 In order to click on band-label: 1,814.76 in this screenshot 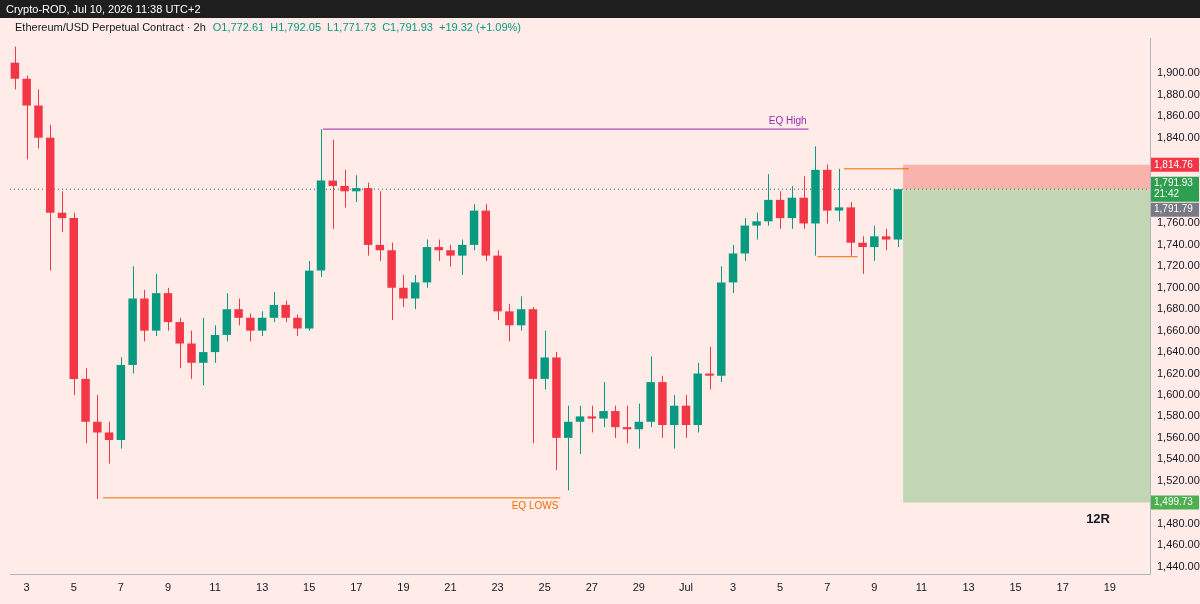, I will do `click(1174, 164)`.